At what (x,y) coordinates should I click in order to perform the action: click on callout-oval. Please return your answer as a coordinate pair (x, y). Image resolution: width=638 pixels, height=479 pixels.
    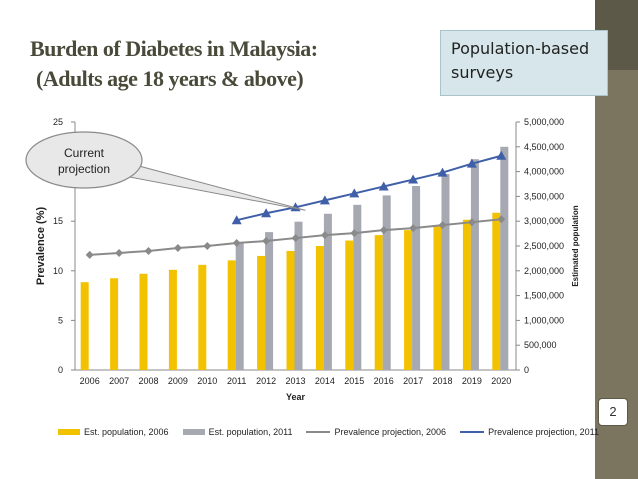
    Looking at the image, I should click on (84, 160).